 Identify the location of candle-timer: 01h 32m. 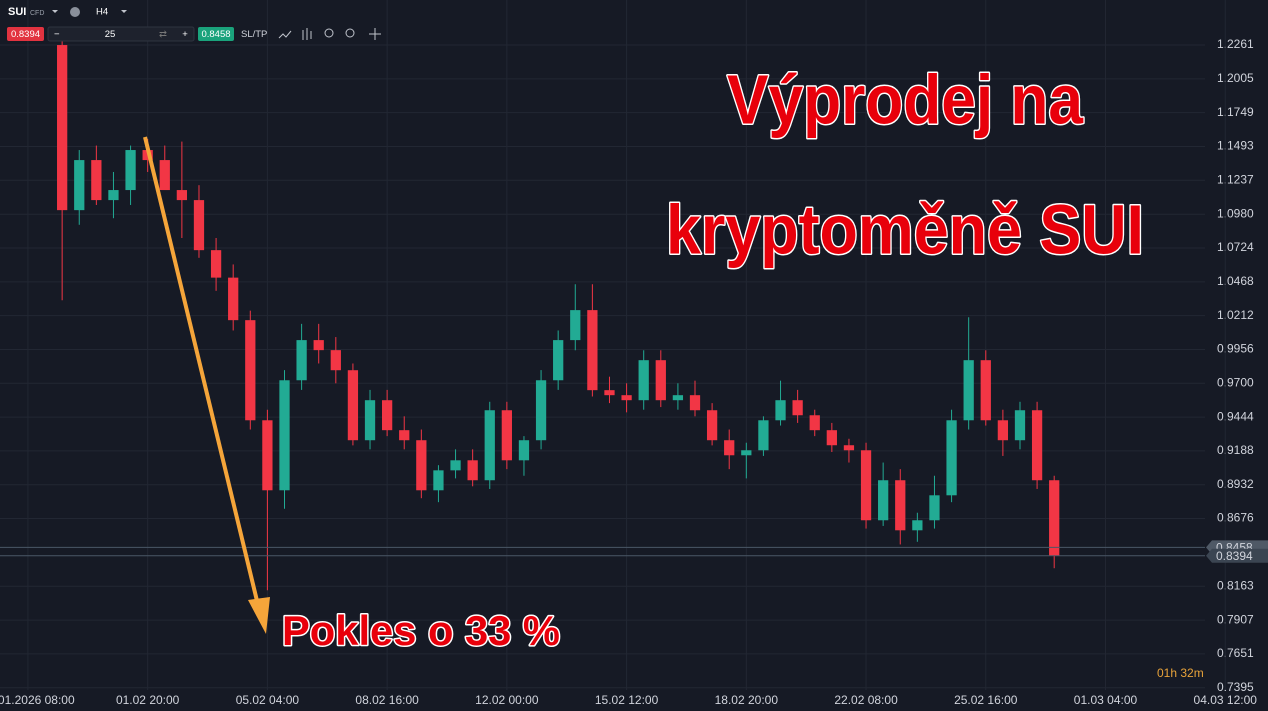
(1180, 673).